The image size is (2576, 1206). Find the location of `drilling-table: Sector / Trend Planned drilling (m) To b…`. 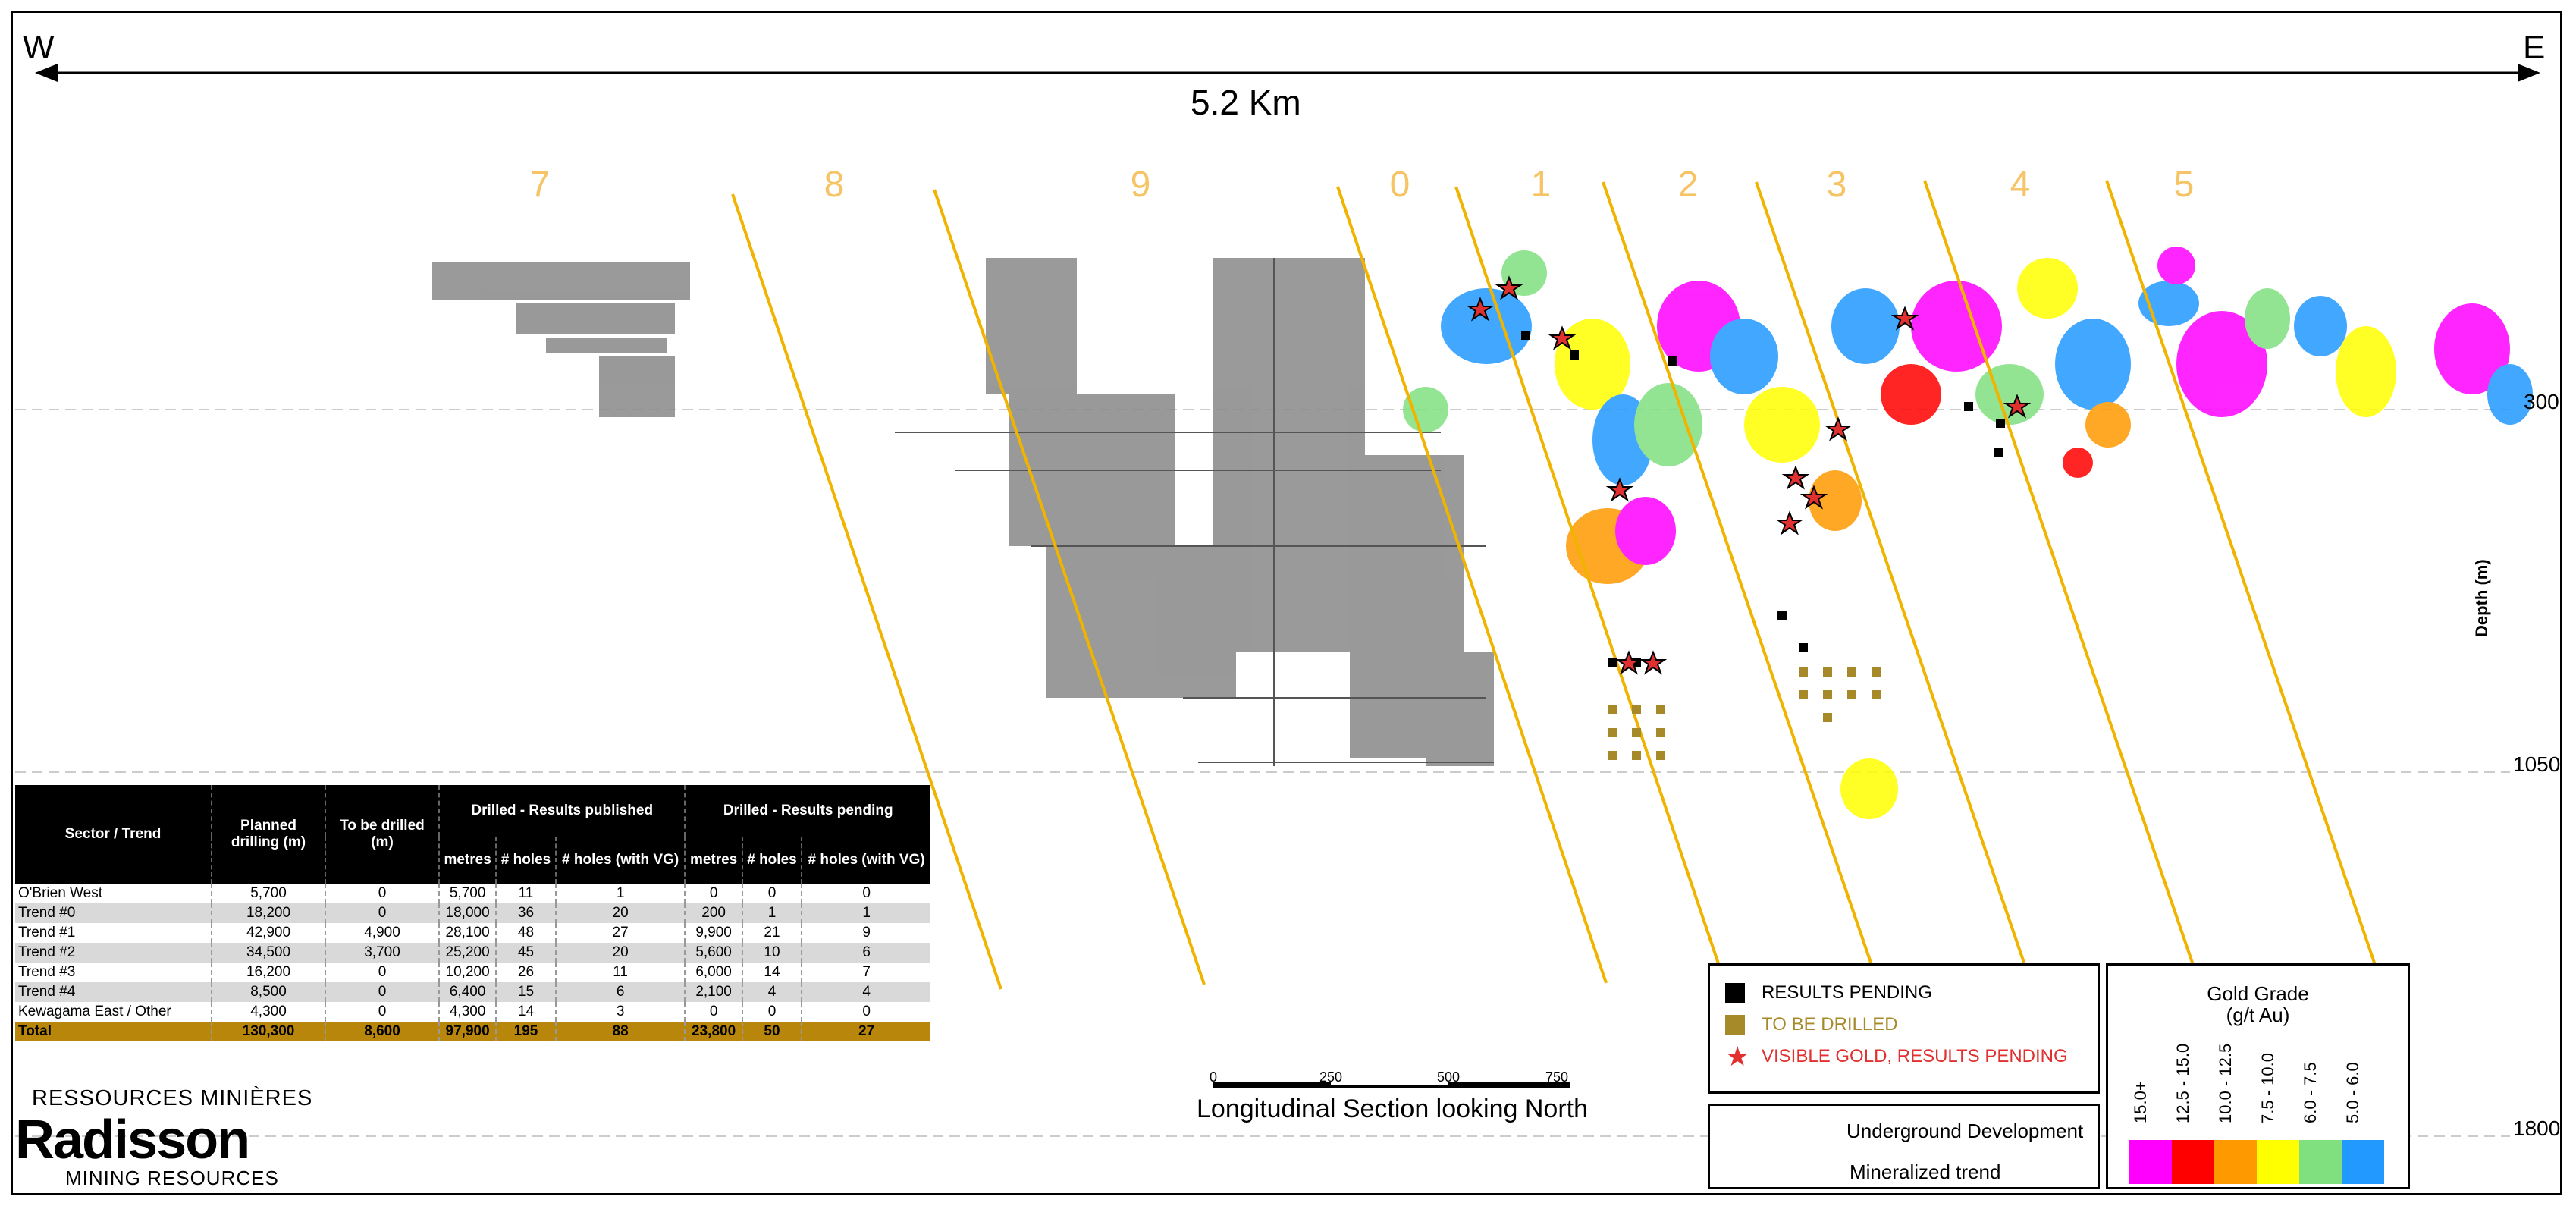

drilling-table: Sector / Trend Planned drilling (m) To b… is located at coordinates (472, 913).